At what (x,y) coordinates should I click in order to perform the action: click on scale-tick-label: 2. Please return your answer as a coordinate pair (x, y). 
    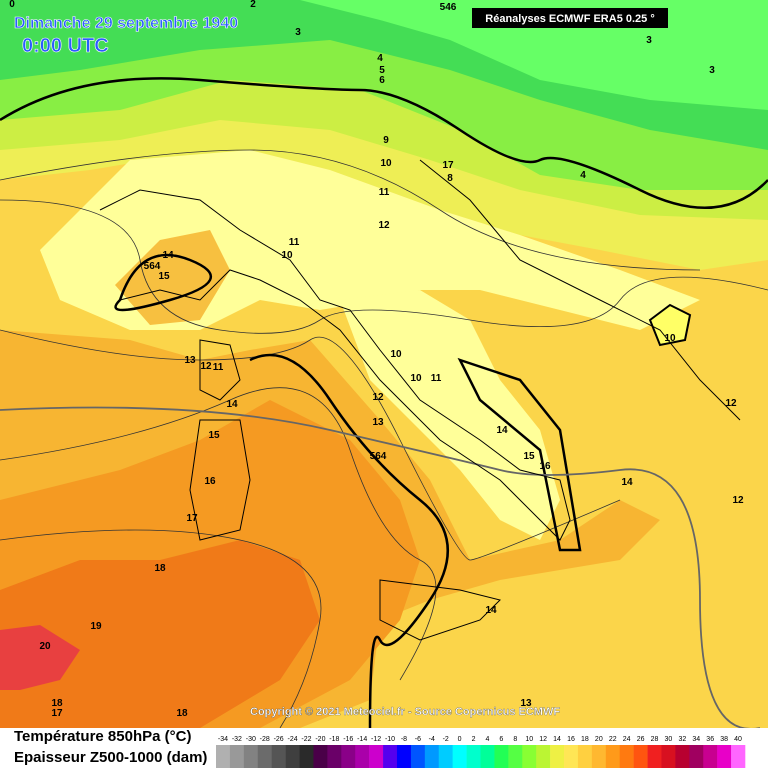
    Looking at the image, I should click on (474, 739).